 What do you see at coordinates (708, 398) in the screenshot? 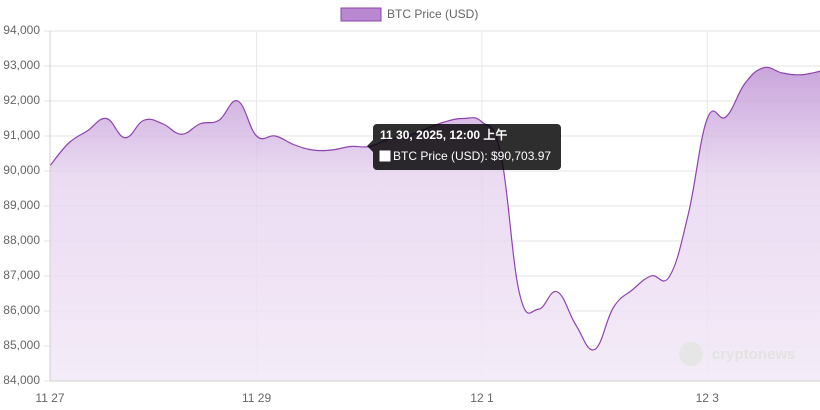
I see `x-tick-label: 12 3` at bounding box center [708, 398].